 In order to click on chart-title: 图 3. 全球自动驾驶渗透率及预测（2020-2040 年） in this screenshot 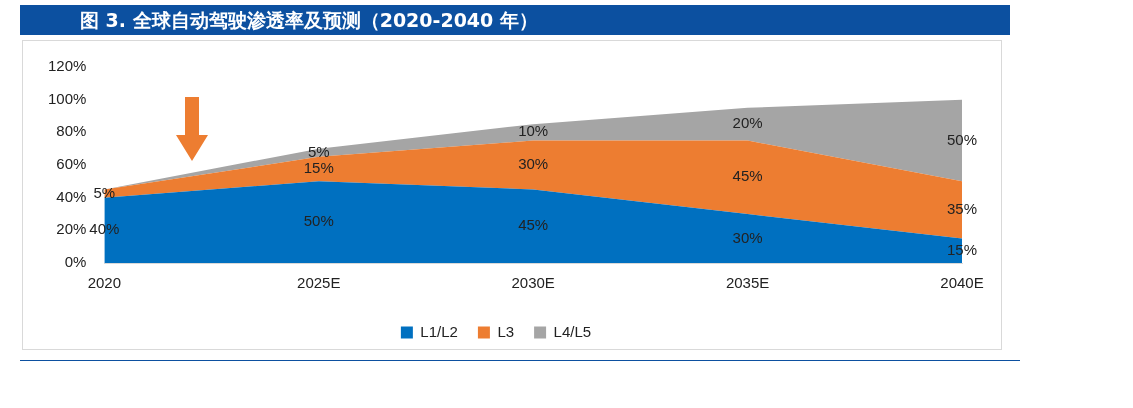, I will do `click(515, 20)`.